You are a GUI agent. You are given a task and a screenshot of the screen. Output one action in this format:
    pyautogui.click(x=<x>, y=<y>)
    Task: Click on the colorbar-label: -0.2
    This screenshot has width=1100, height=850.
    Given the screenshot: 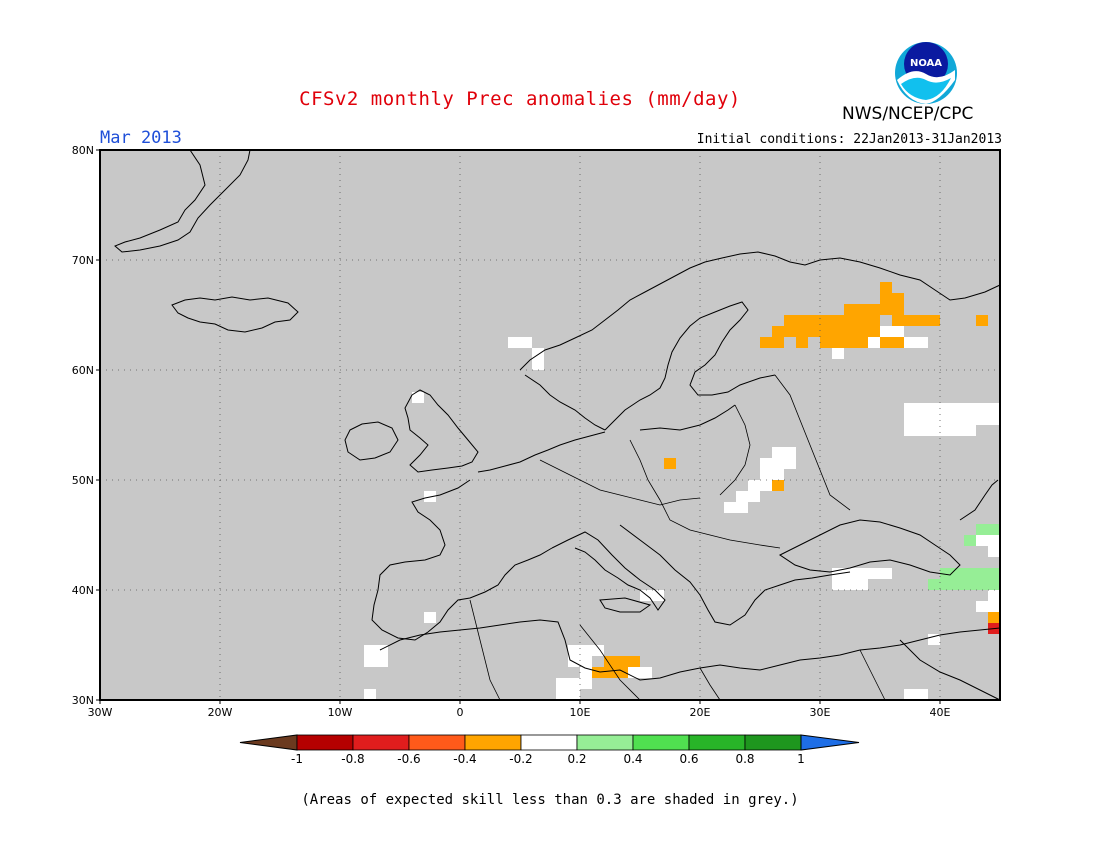 What is the action you would take?
    pyautogui.click(x=520, y=759)
    